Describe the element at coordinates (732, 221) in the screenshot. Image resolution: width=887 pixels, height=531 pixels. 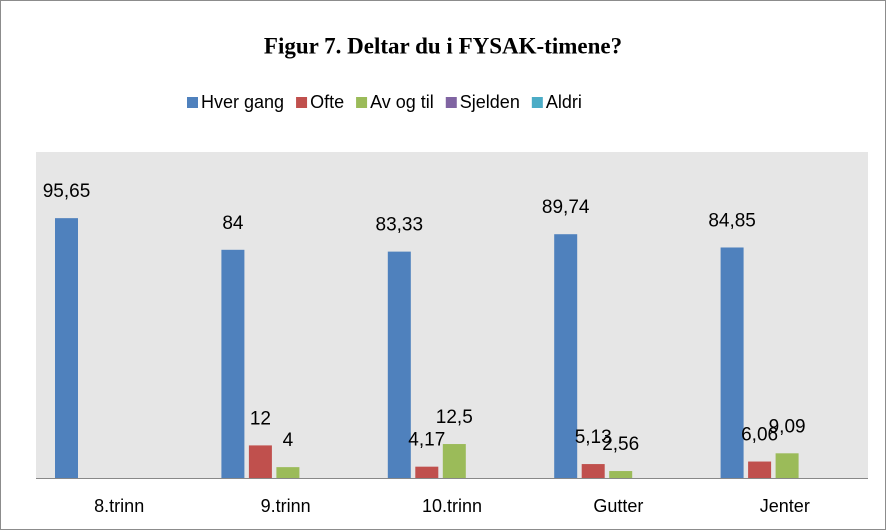
I see `data-label: 84,85` at that location.